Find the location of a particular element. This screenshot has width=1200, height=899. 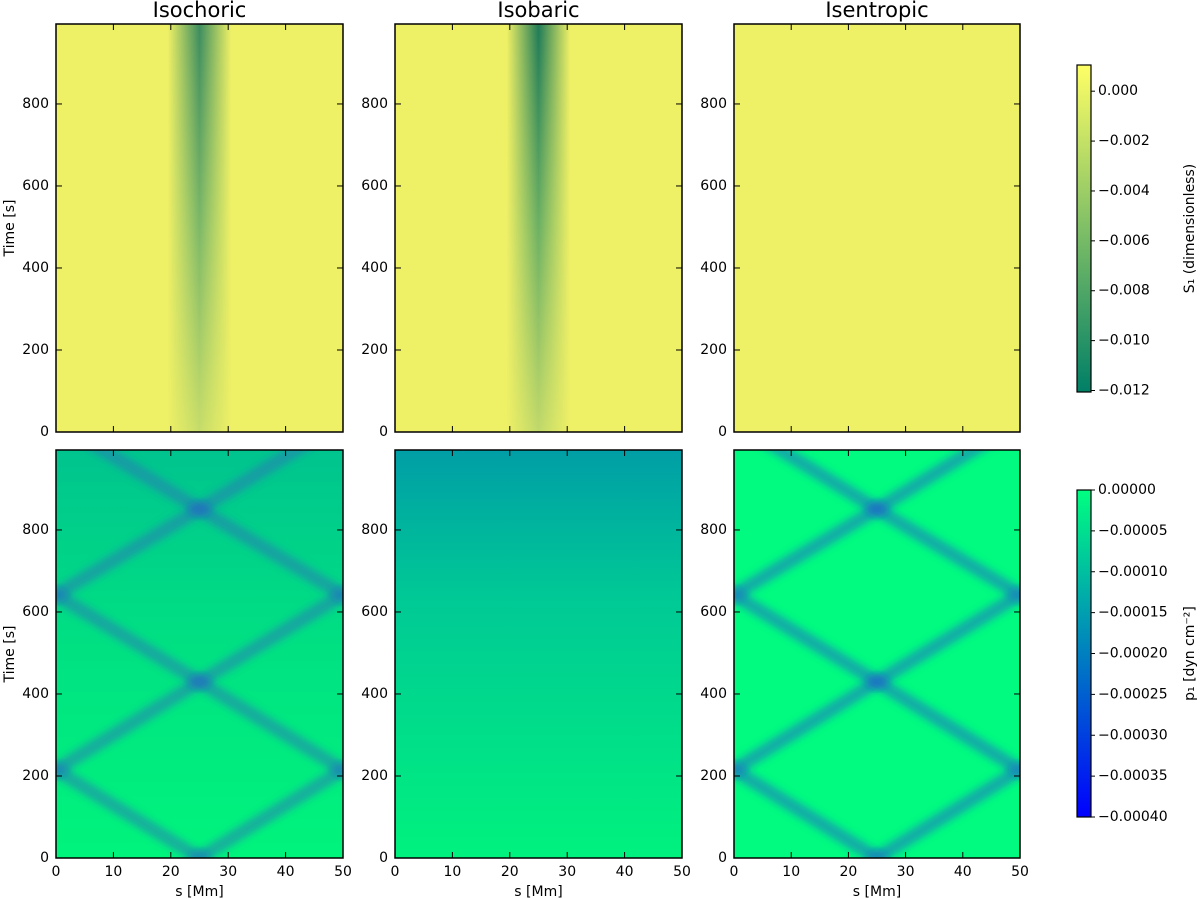

panel-title: Isochoric is located at coordinates (200, 11).